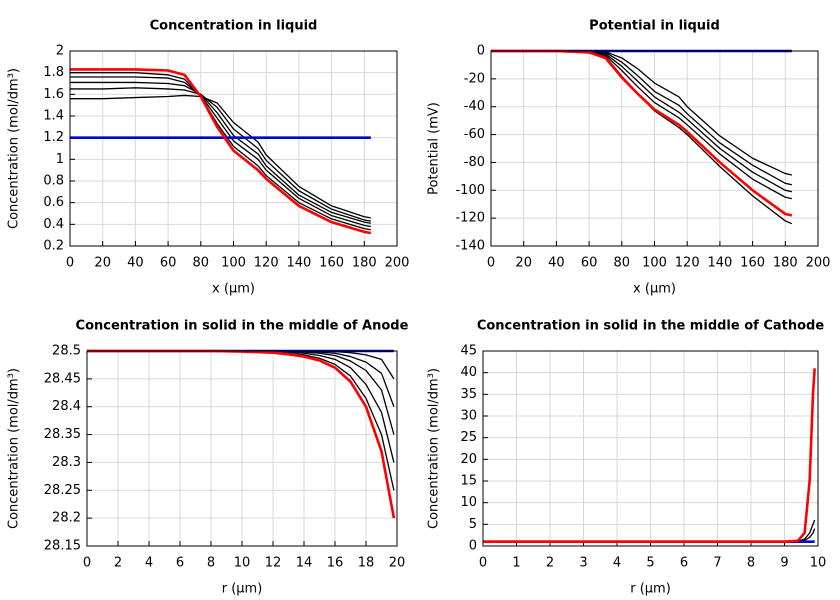 Image resolution: width=840 pixels, height=600 pixels. Describe the element at coordinates (654, 26) in the screenshot. I see `chart-title: Potential in liquid` at that location.